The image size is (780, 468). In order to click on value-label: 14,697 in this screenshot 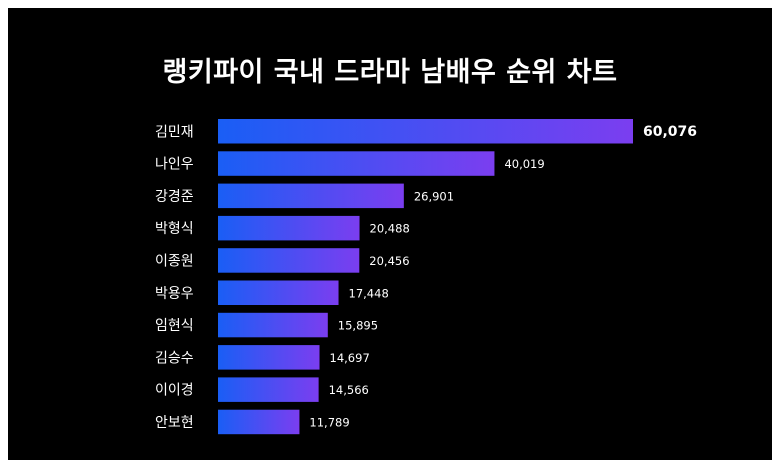, I will do `click(350, 358)`.